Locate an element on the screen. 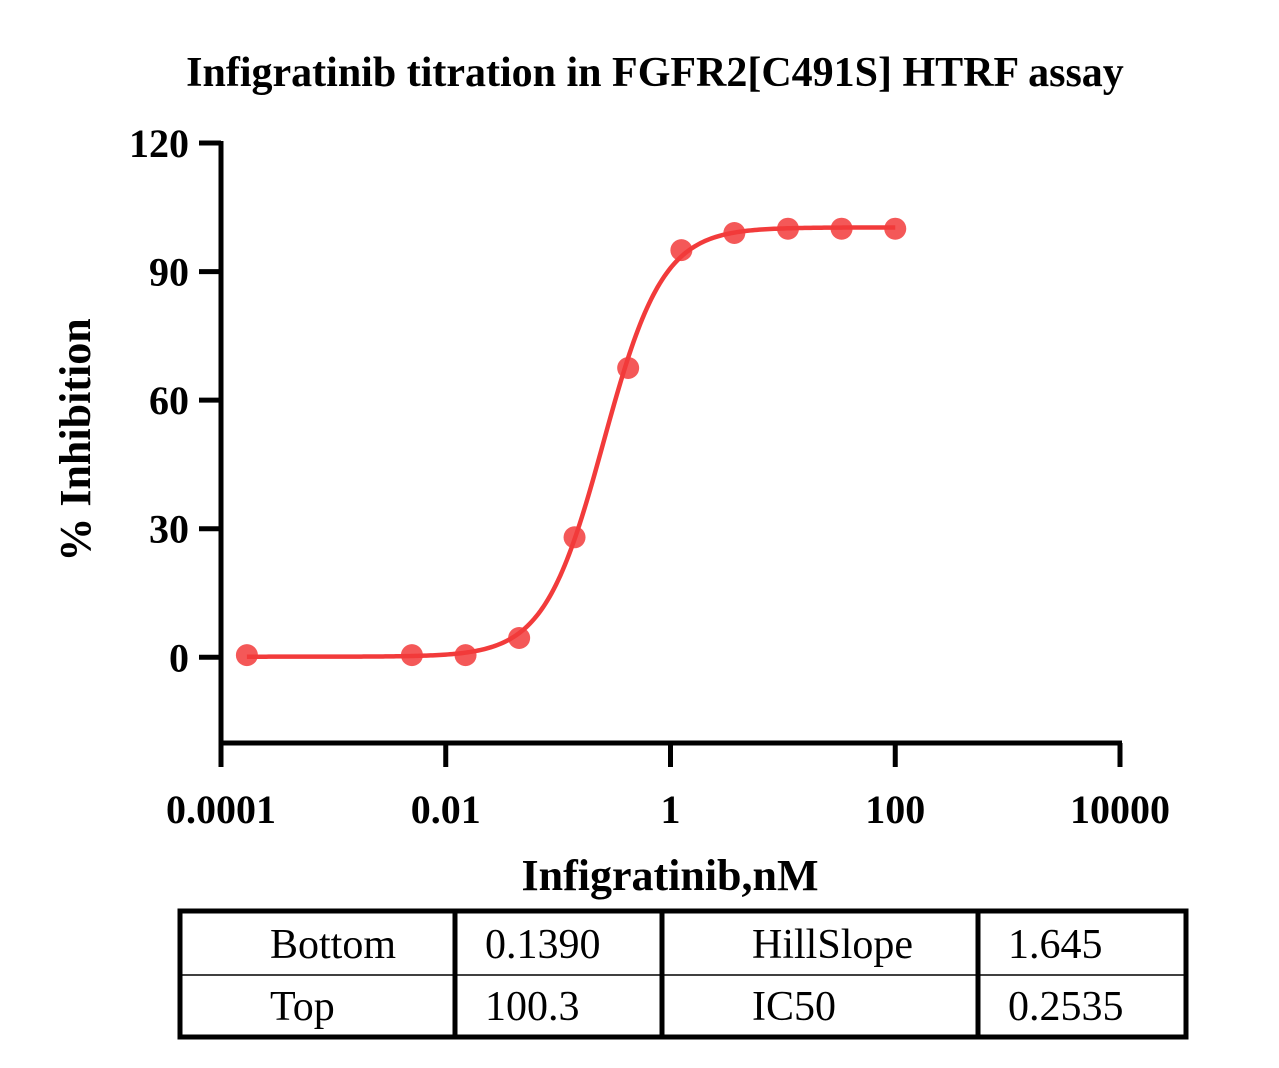  y-axis: 0 30 60 90 120 is located at coordinates (176, 433).